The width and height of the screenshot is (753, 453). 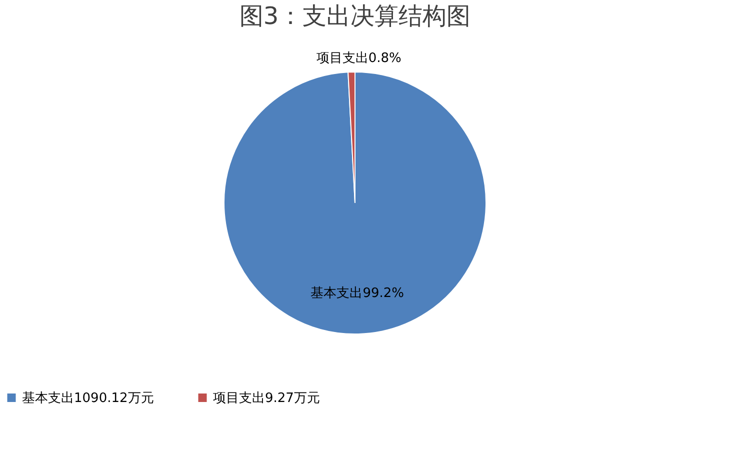 I want to click on legend-label: 项目支出9.27万元, so click(x=266, y=398).